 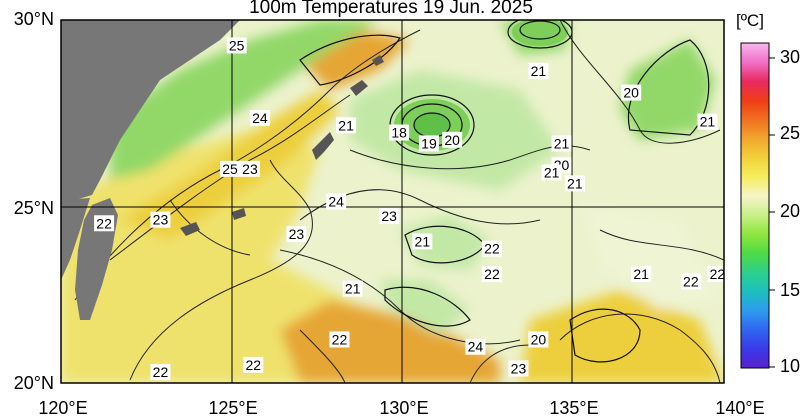 What do you see at coordinates (33, 19) in the screenshot?
I see `lat-tick-30n: 30°N` at bounding box center [33, 19].